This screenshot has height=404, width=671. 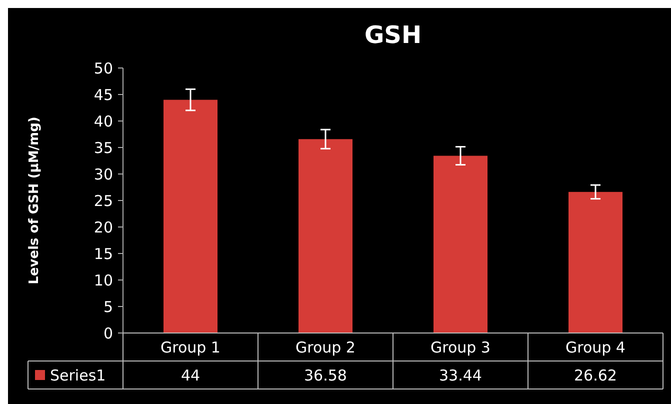 What do you see at coordinates (103, 121) in the screenshot?
I see `y-tick-label: 40` at bounding box center [103, 121].